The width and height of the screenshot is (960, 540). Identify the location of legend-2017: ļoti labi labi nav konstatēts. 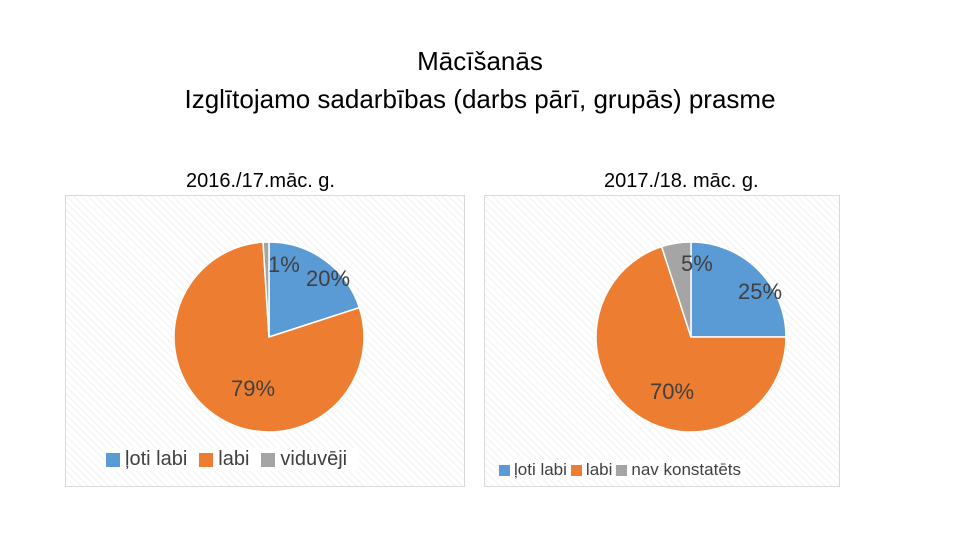
(622, 470).